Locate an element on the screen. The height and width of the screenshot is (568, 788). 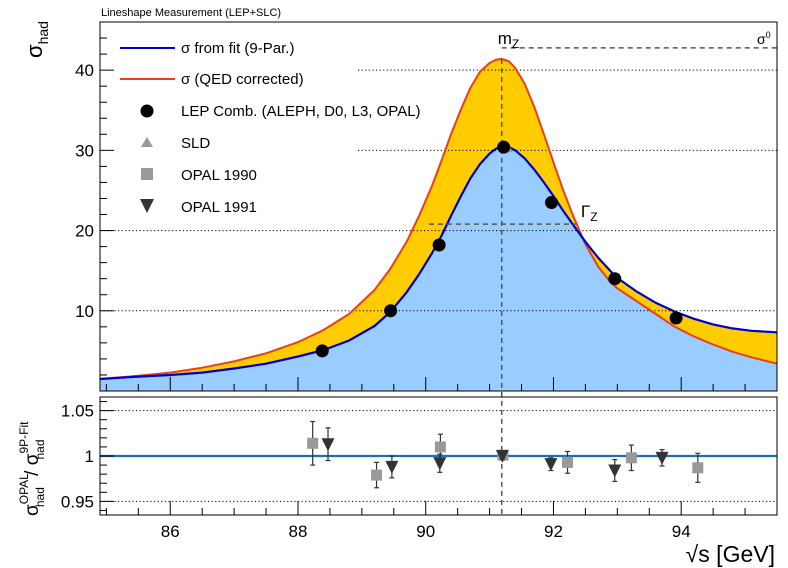
bottom-points is located at coordinates (505, 454).